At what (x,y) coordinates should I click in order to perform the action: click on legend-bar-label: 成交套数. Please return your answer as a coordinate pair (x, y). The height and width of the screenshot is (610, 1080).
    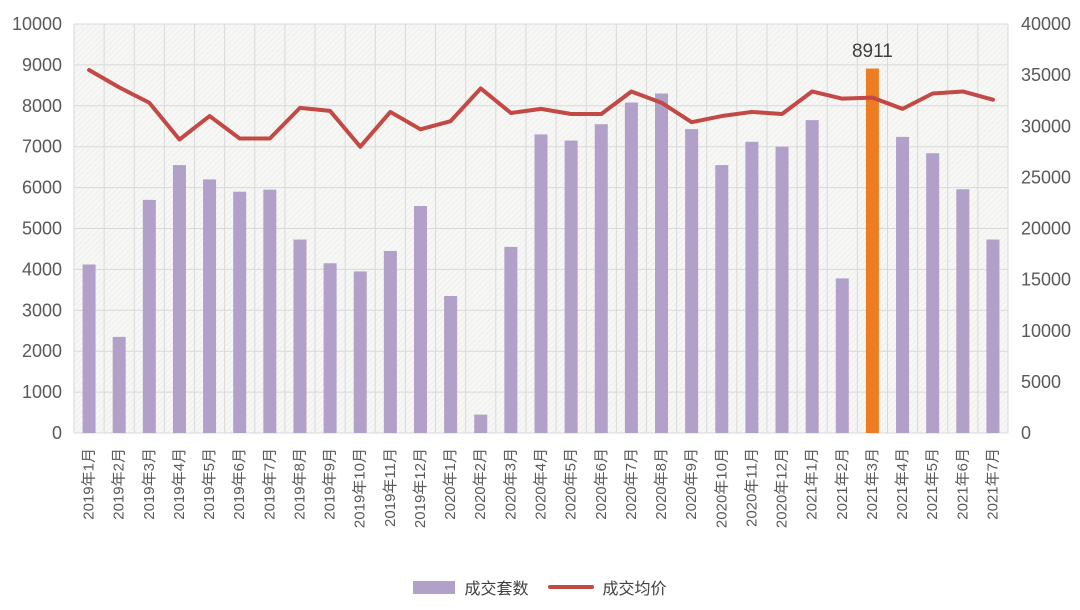
    Looking at the image, I should click on (496, 589).